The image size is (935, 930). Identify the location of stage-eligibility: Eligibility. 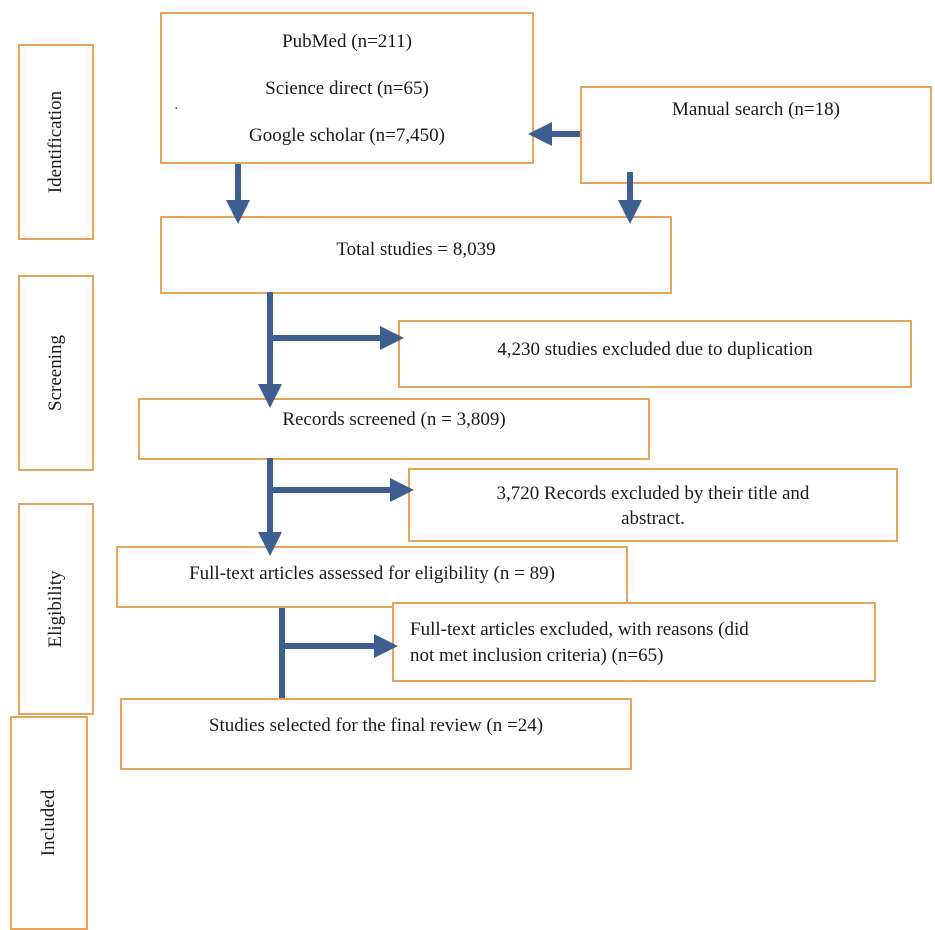
(56, 609).